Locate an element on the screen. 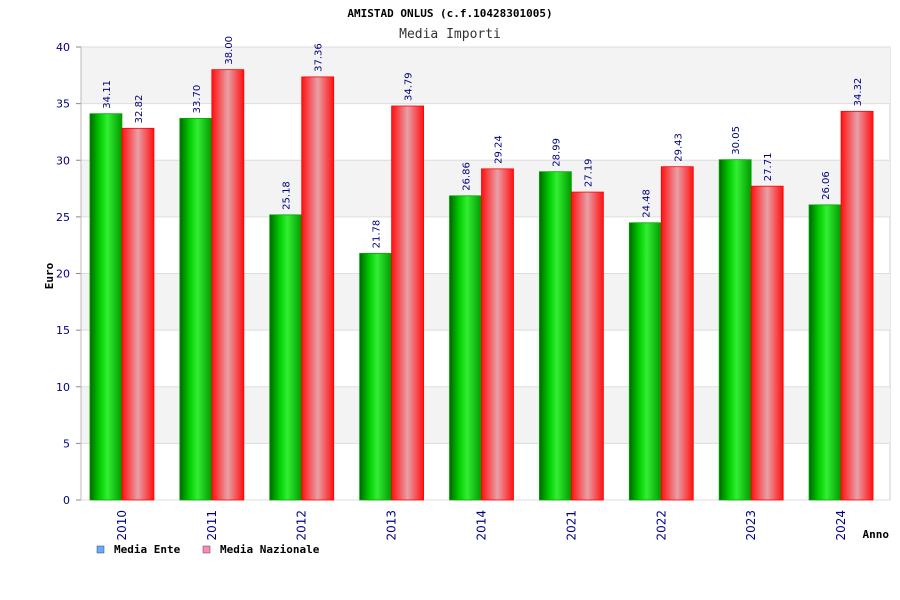 This screenshot has height=600, width=900. data-label-media-ente-2011: 33.70 is located at coordinates (197, 99).